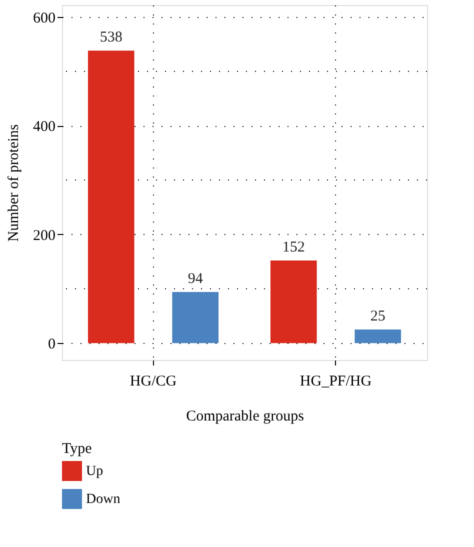  Describe the element at coordinates (111, 38) in the screenshot. I see `data-label: 538` at that location.